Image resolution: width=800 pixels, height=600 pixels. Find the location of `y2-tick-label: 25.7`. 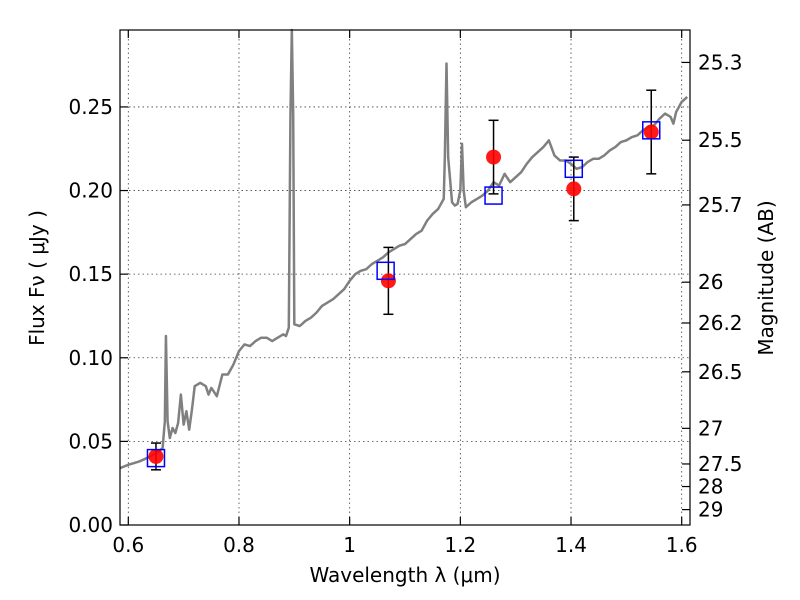

y2-tick-label: 25.7 is located at coordinates (720, 205).